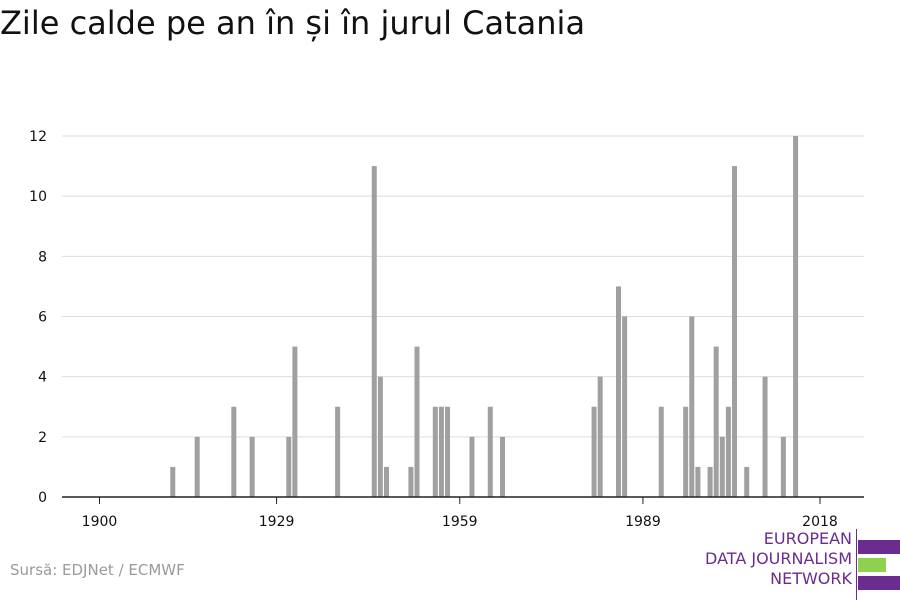 This screenshot has width=900, height=600. What do you see at coordinates (42, 498) in the screenshot?
I see `y-tick-label: 0` at bounding box center [42, 498].